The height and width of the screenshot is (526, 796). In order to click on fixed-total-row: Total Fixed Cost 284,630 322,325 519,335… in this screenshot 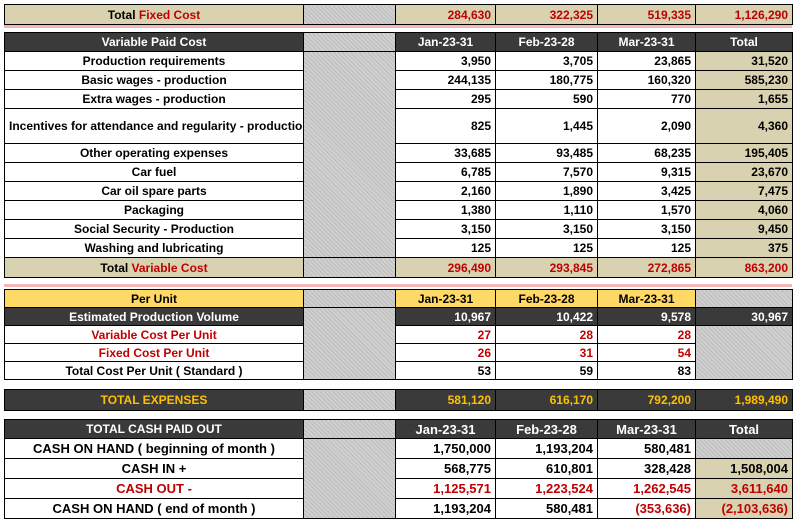, I will do `click(398, 14)`.